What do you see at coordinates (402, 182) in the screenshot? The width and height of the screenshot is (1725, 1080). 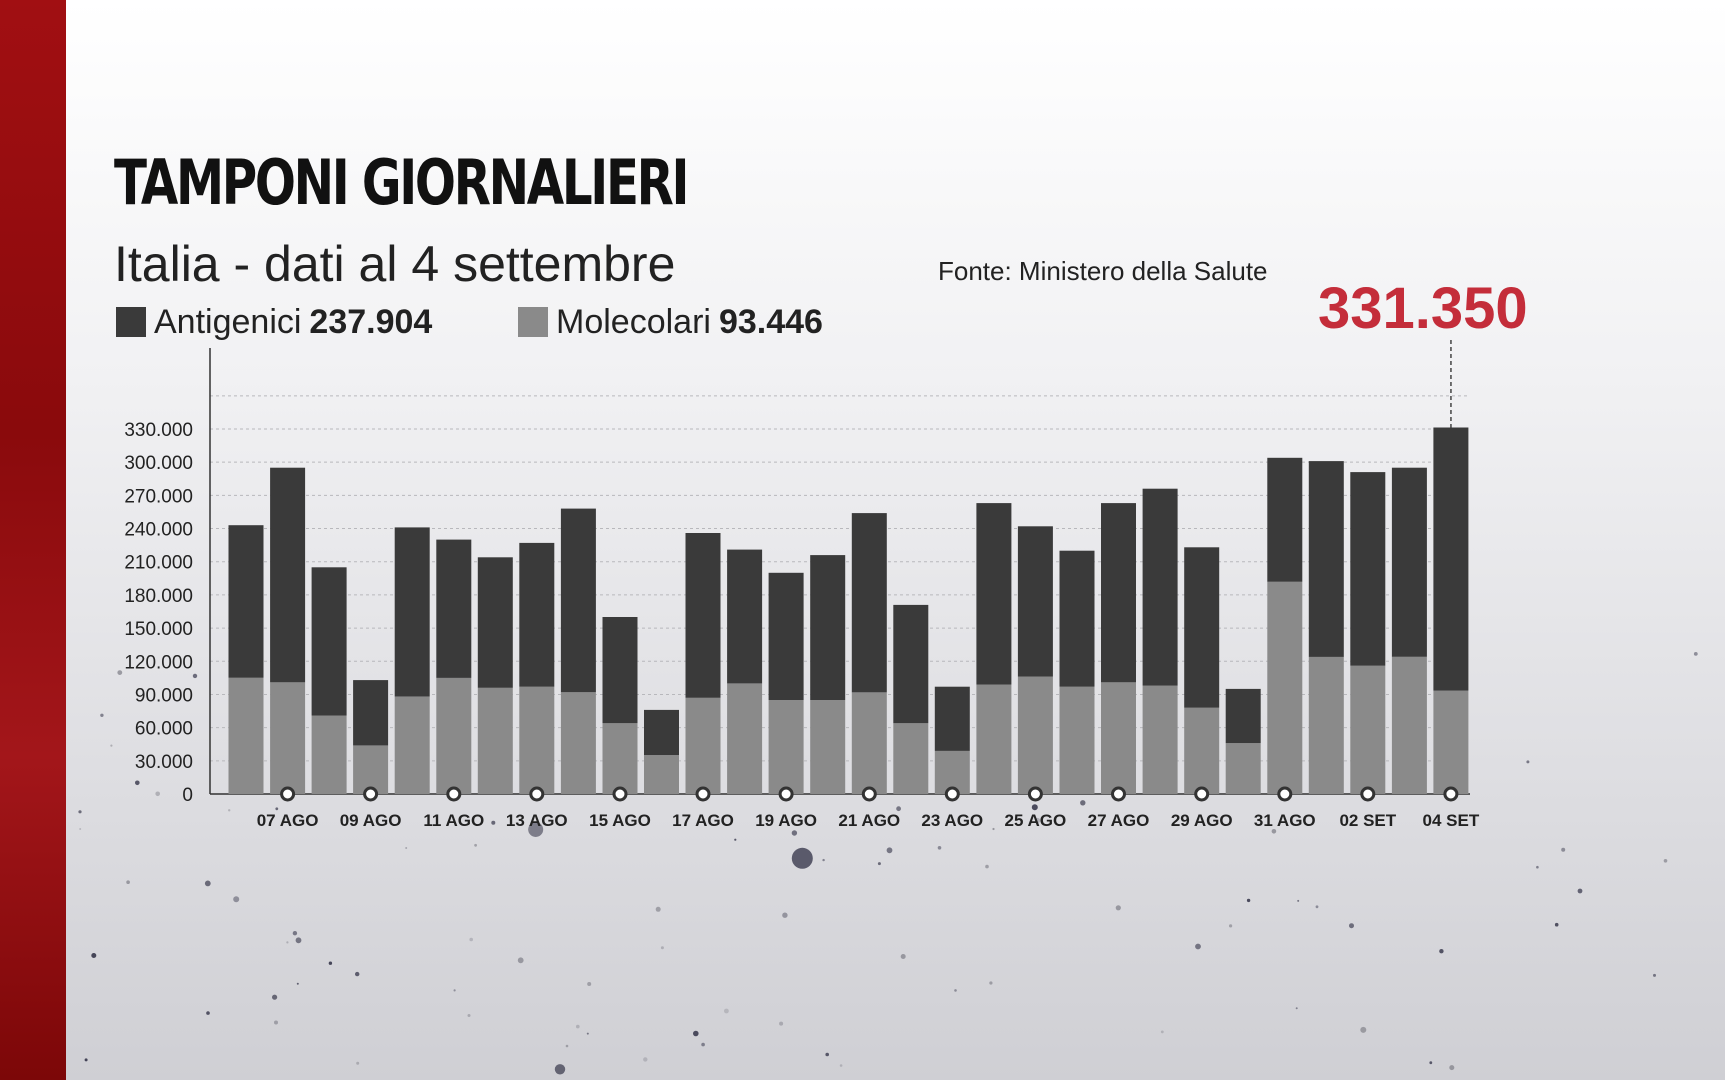 I see `chart-title: TAMPONI GIORNALIERI` at bounding box center [402, 182].